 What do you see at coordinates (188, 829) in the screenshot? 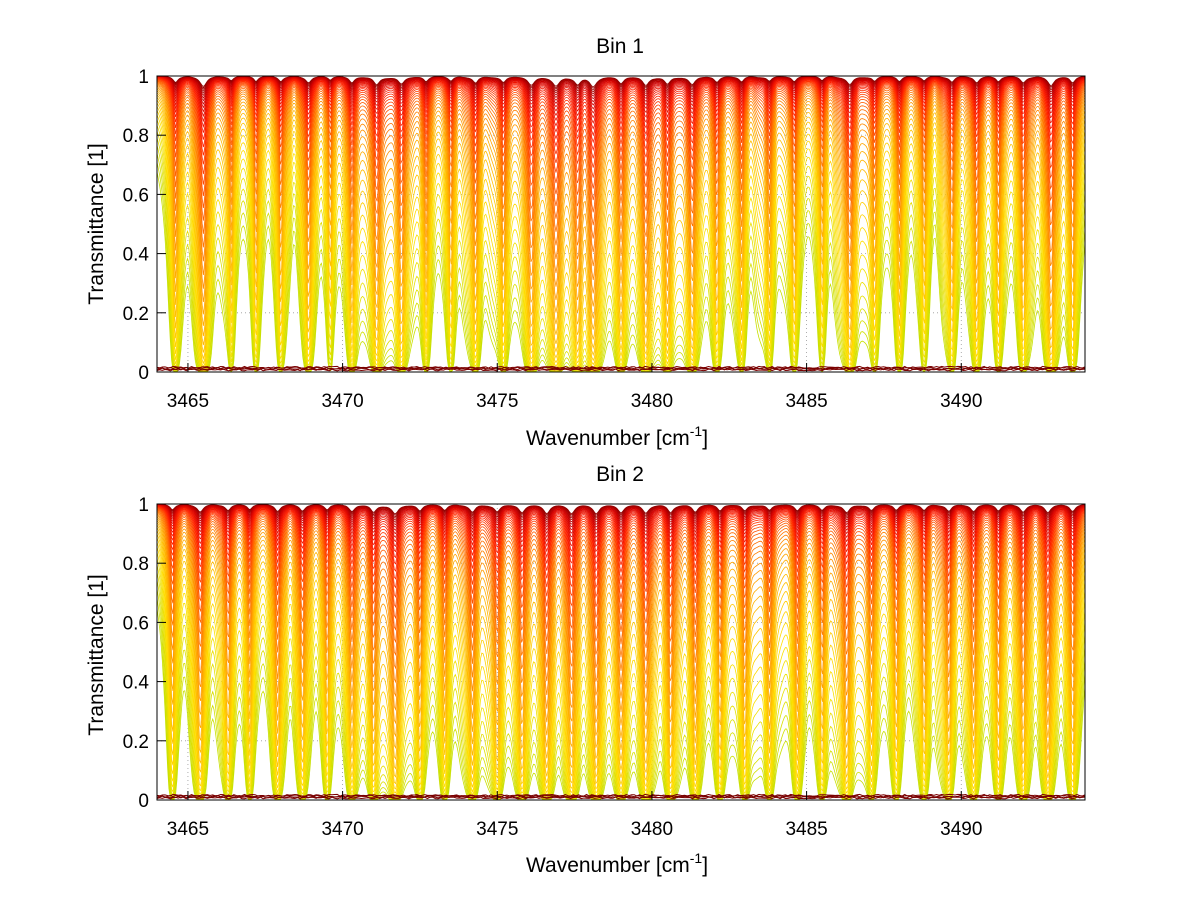
I see `x-tick-label: 3465` at bounding box center [188, 829].